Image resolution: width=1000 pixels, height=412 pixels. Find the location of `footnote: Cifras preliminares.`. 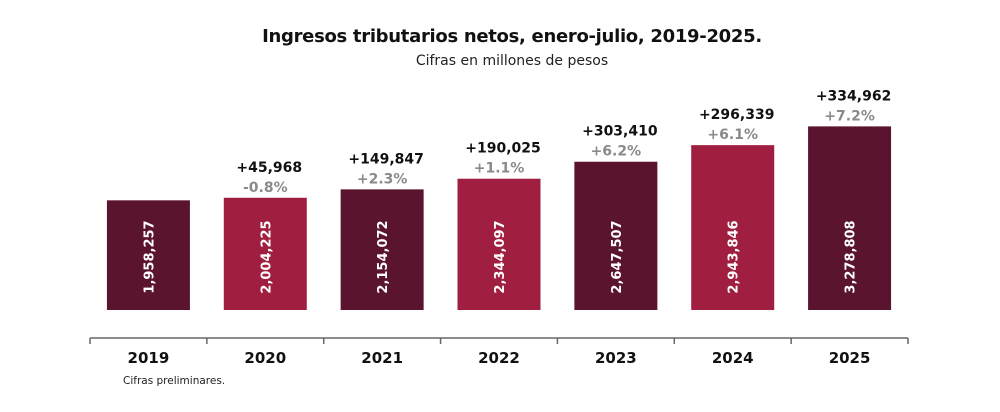

footnote: Cifras preliminares. is located at coordinates (174, 381).